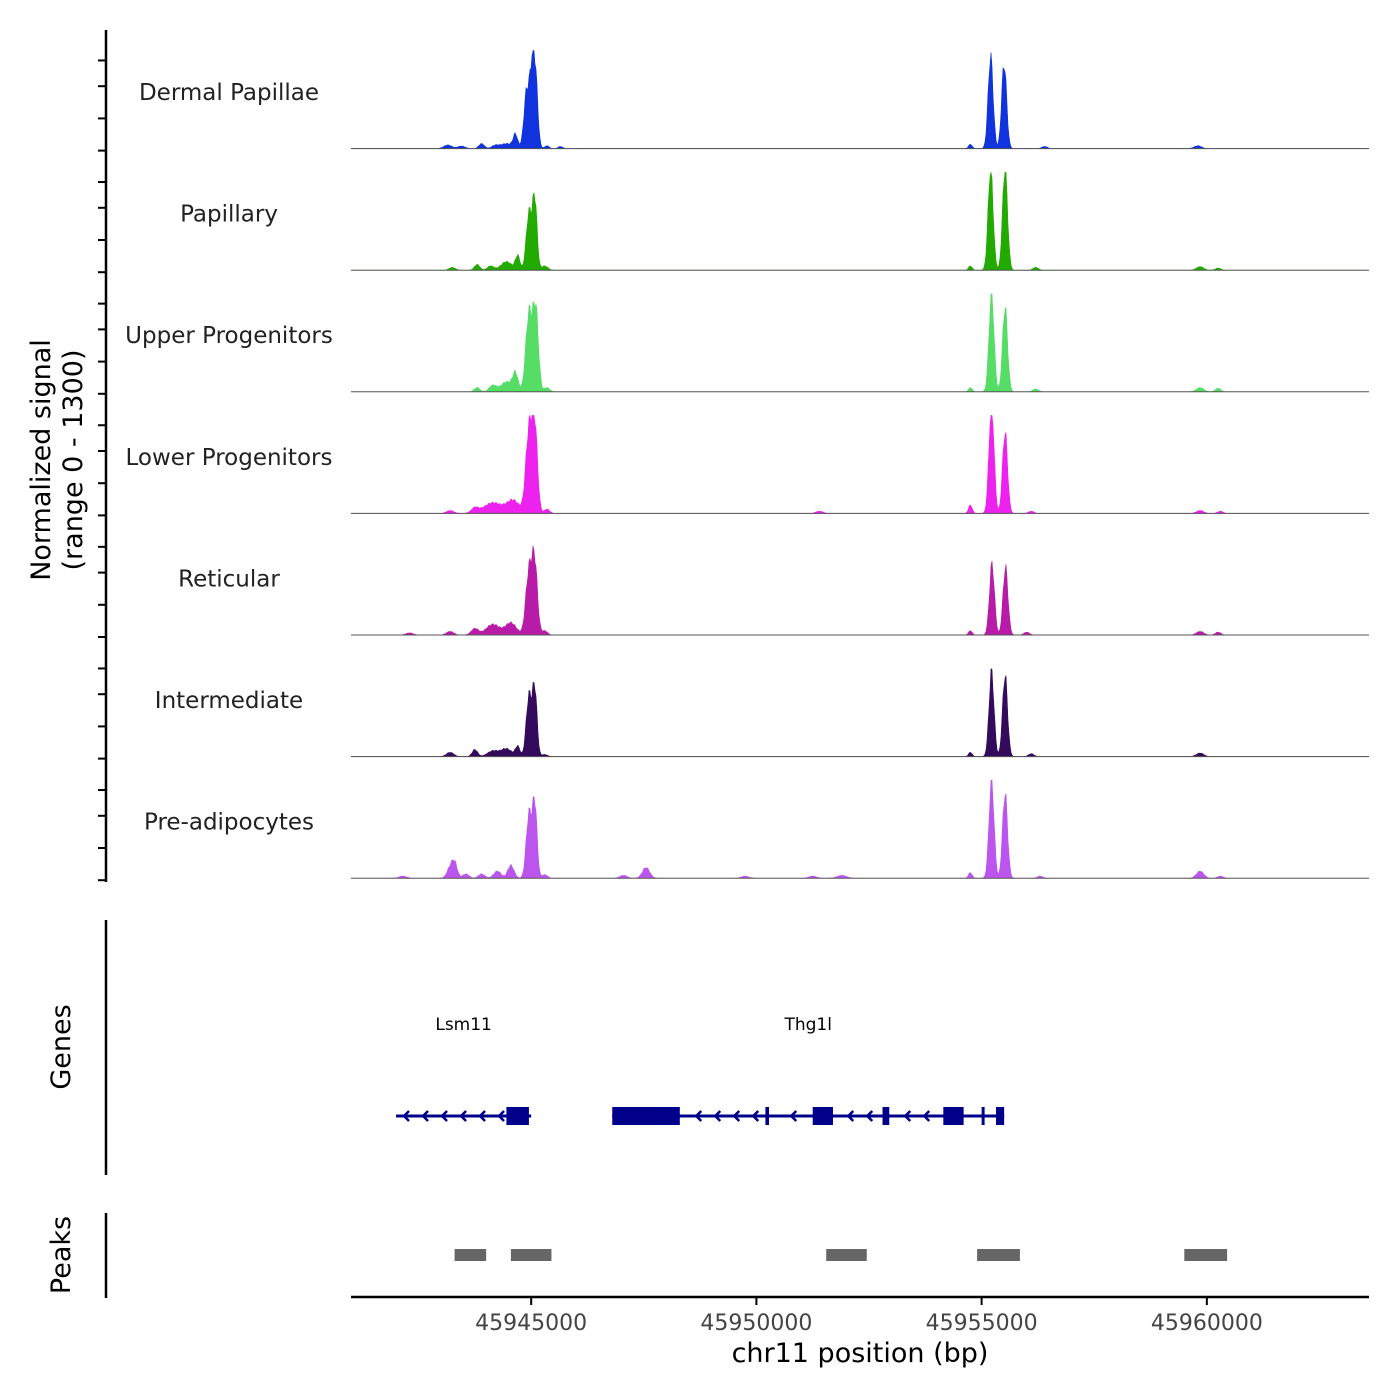 This screenshot has height=1400, width=1400. Describe the element at coordinates (756, 1323) in the screenshot. I see `x-tick-label: 45950000` at that location.